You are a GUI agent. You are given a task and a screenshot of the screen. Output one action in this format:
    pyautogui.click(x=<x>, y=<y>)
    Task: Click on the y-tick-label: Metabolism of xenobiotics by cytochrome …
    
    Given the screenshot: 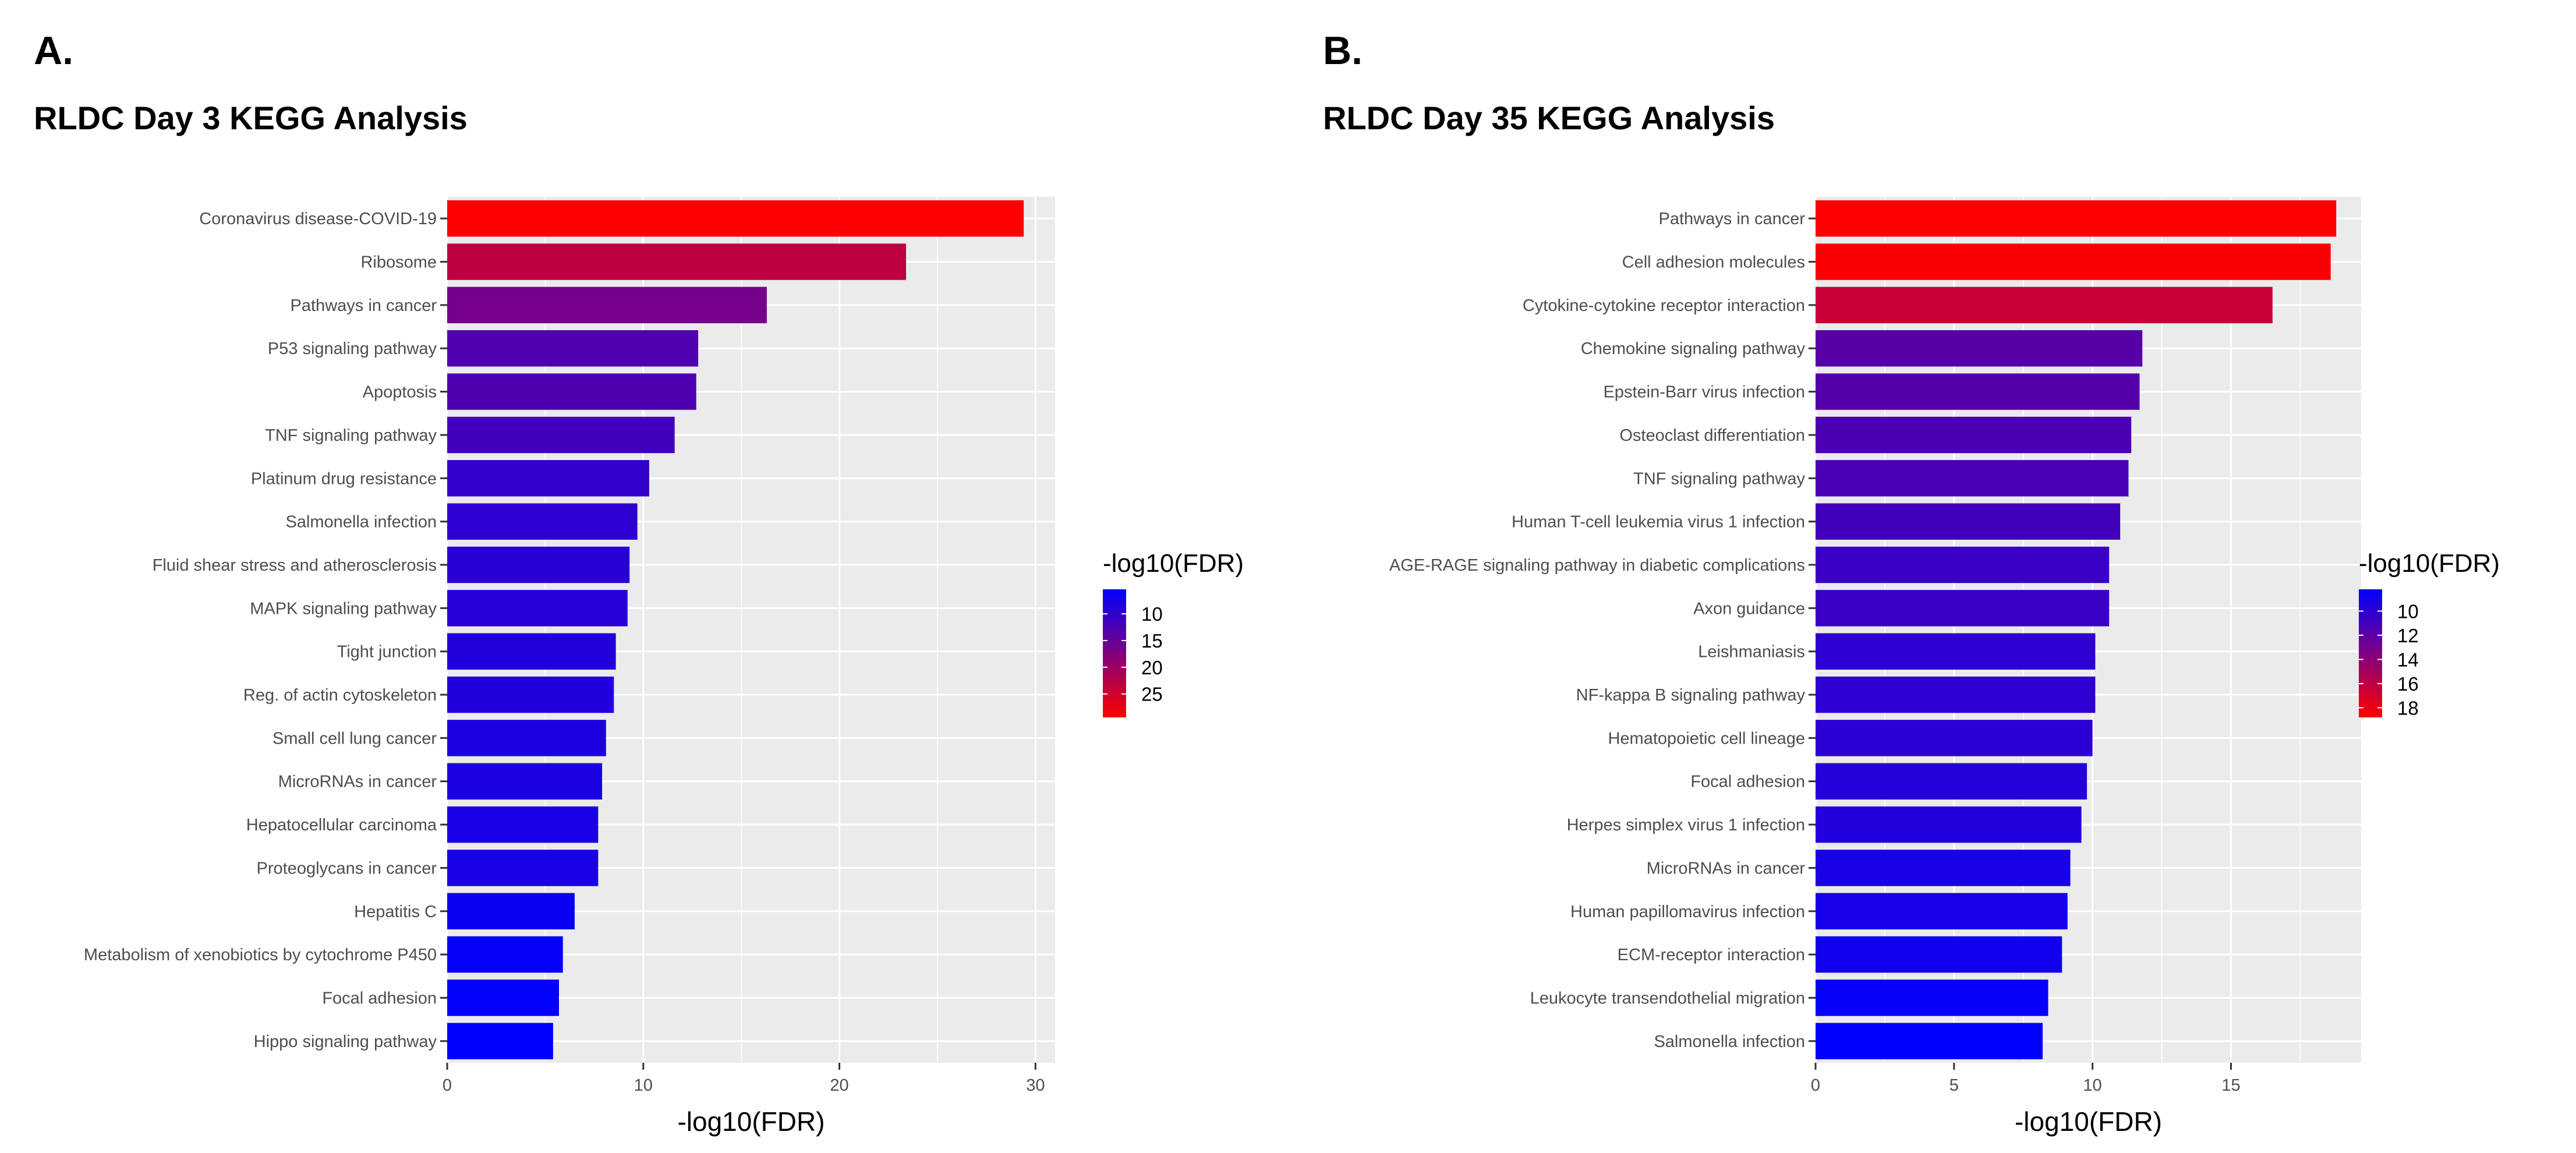 What is the action you would take?
    pyautogui.click(x=260, y=955)
    